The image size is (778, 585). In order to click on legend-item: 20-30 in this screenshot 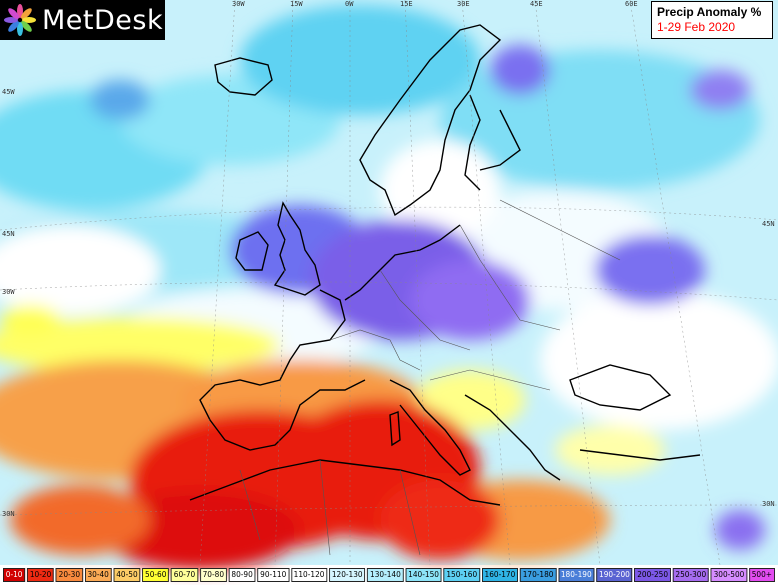, I will do `click(69, 575)`.